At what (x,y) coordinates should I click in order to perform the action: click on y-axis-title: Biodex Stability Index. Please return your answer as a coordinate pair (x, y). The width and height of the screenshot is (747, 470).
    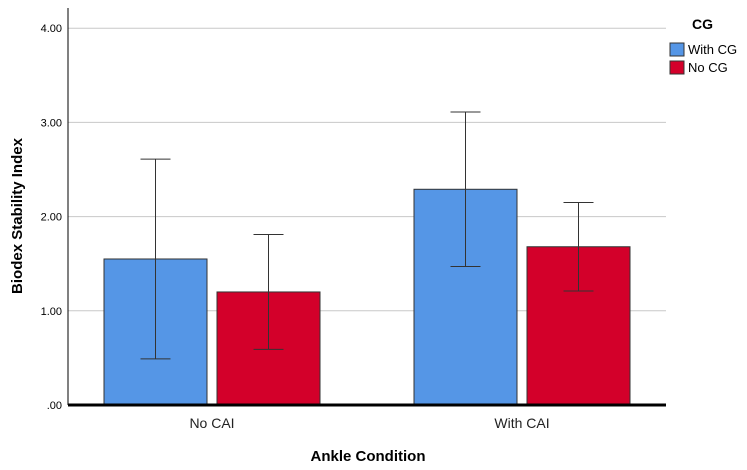
    Looking at the image, I should click on (17, 215).